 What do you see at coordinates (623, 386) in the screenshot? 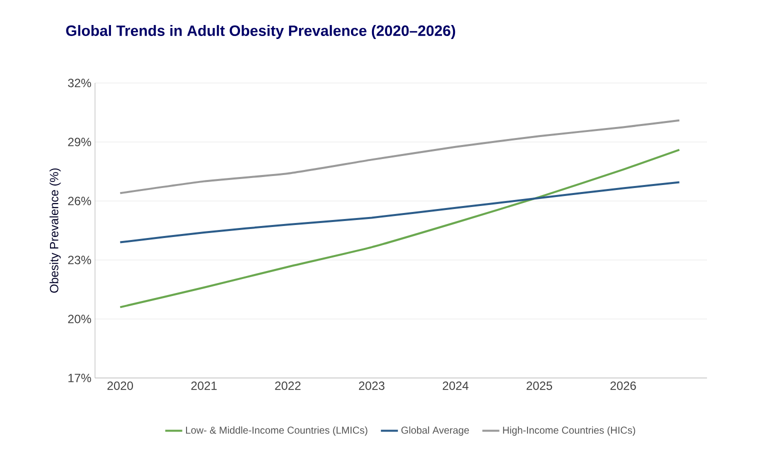
I see `x-tick-label: 2026` at bounding box center [623, 386].